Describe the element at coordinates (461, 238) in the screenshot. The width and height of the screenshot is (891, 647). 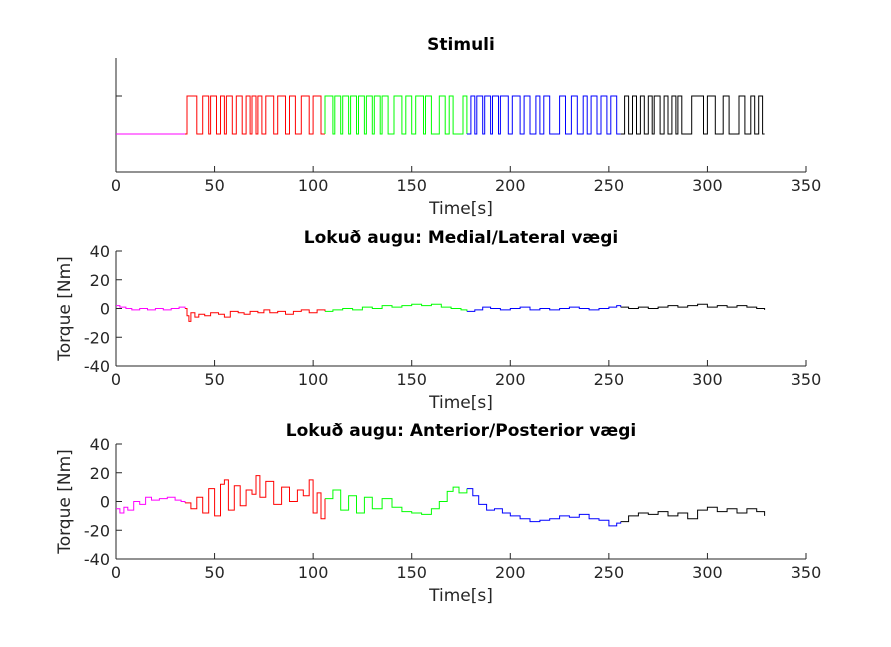
I see `chart-title: Lokuð augu: Medial/Lateral vægi` at that location.